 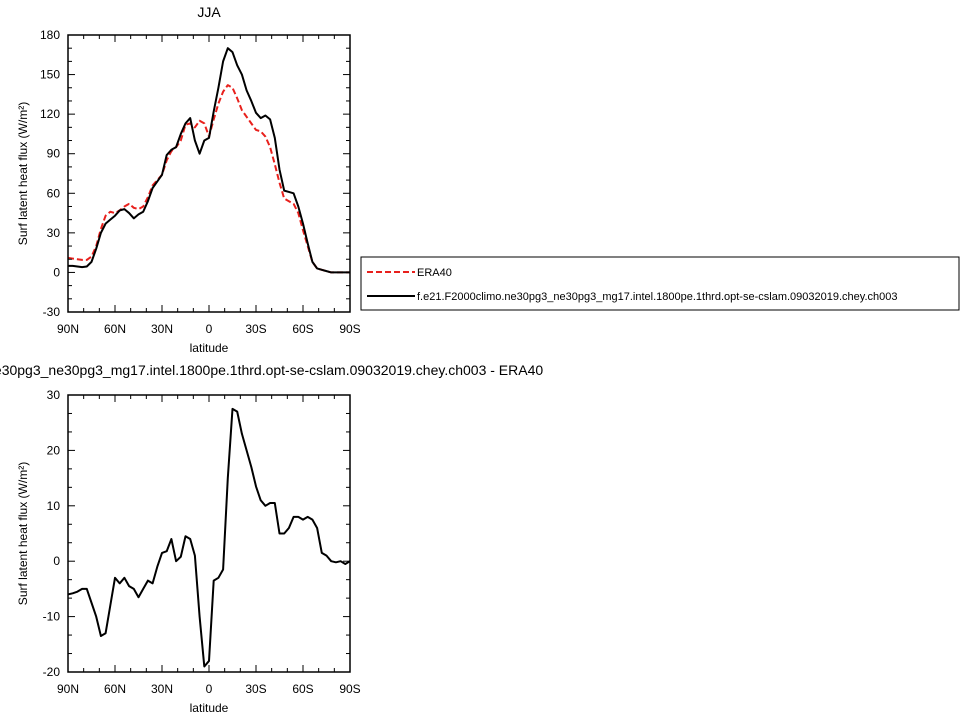 What do you see at coordinates (54, 193) in the screenshot?
I see `y-tick-label: 60` at bounding box center [54, 193].